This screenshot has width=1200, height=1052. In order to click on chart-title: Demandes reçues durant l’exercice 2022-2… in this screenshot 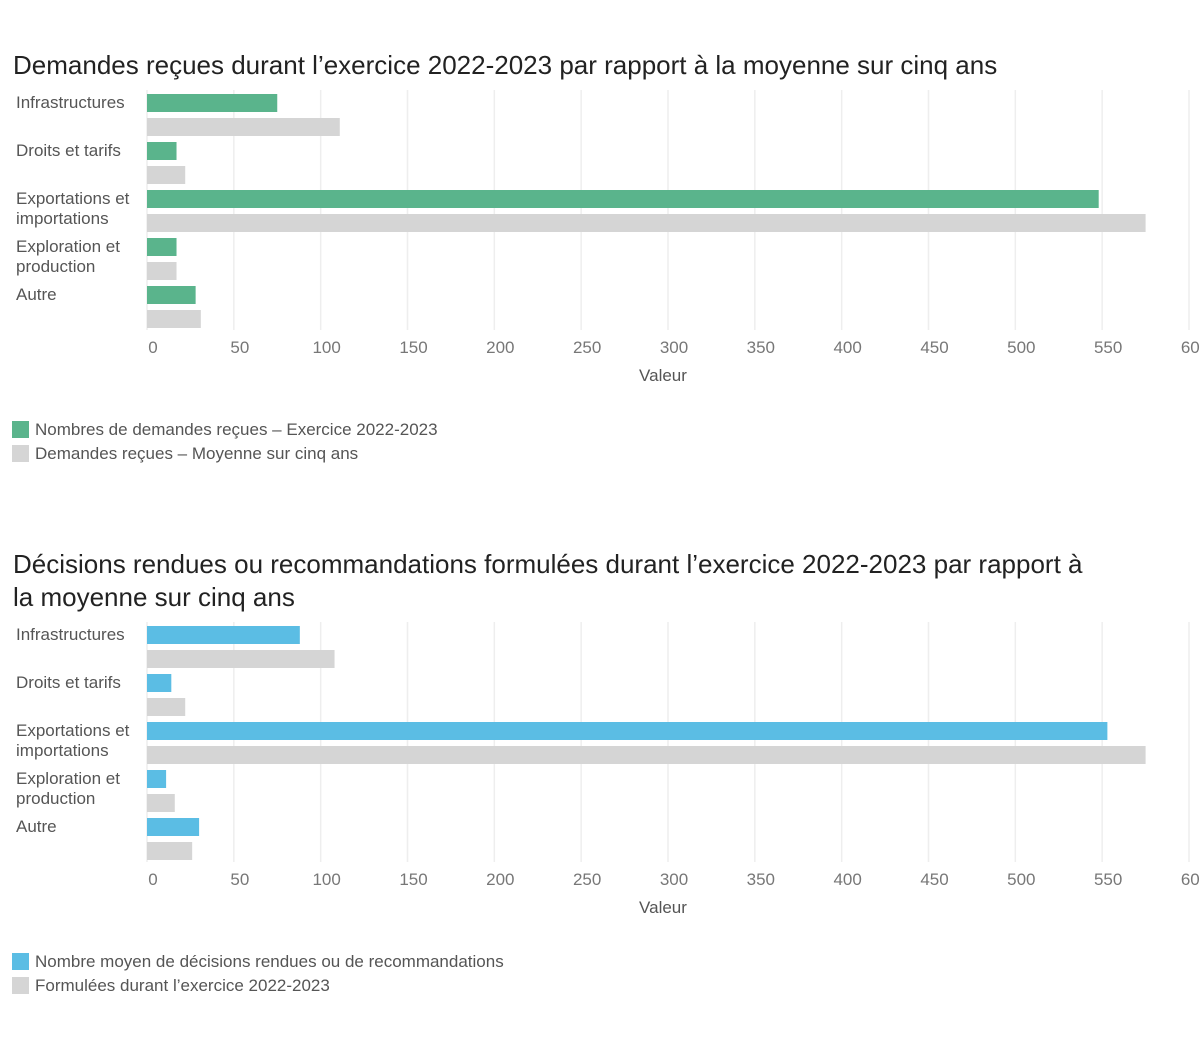, I will do `click(505, 65)`.